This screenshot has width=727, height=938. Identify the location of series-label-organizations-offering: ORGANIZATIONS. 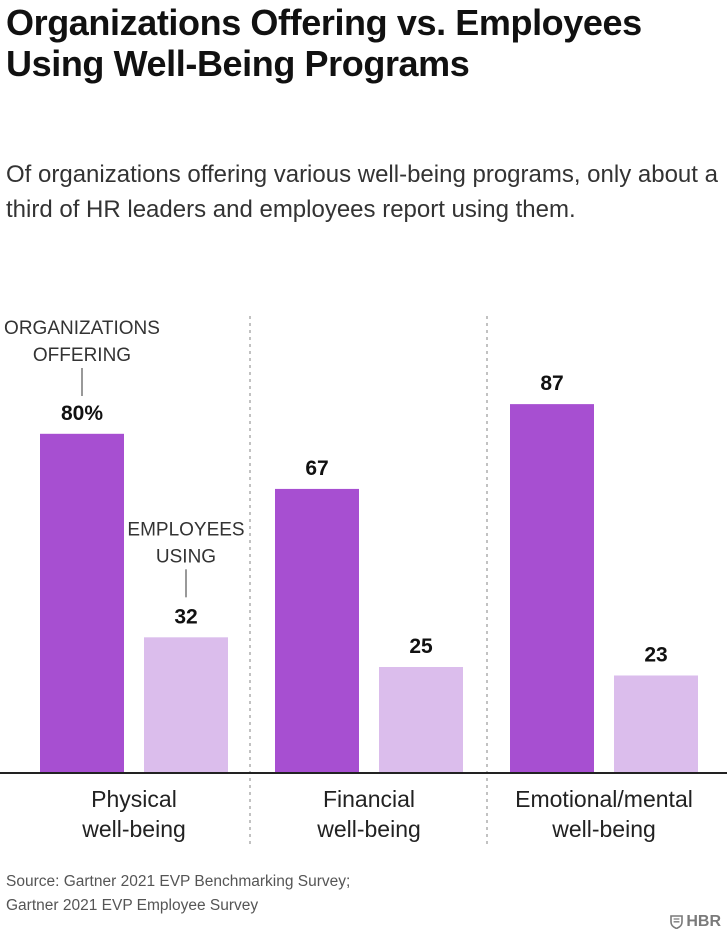
(82, 328).